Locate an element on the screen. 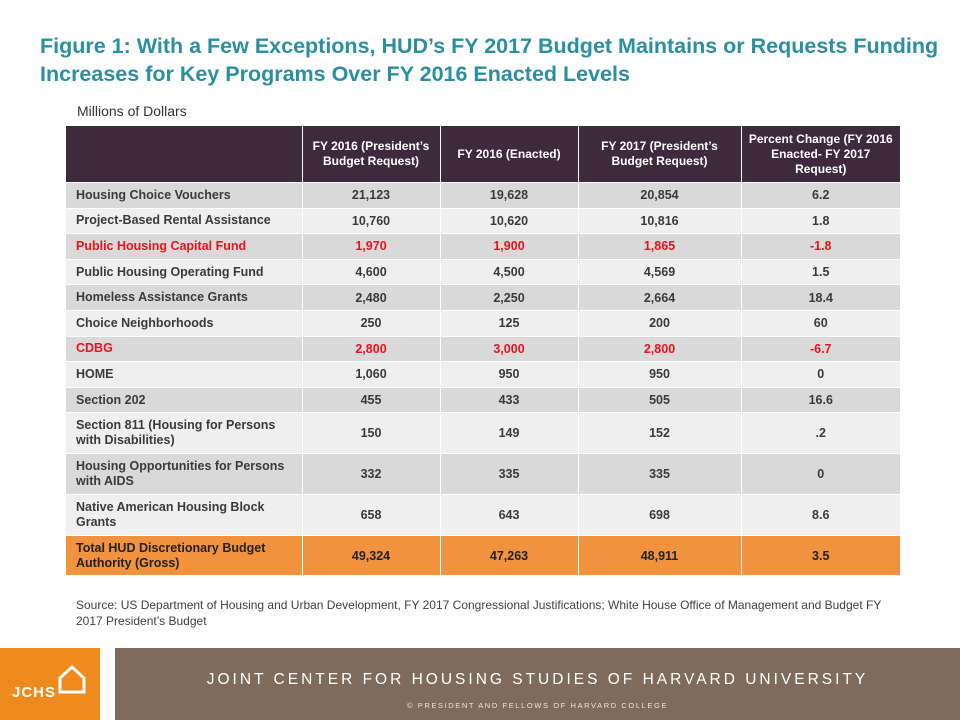 The width and height of the screenshot is (960, 720). value-cell: 60 is located at coordinates (820, 323).